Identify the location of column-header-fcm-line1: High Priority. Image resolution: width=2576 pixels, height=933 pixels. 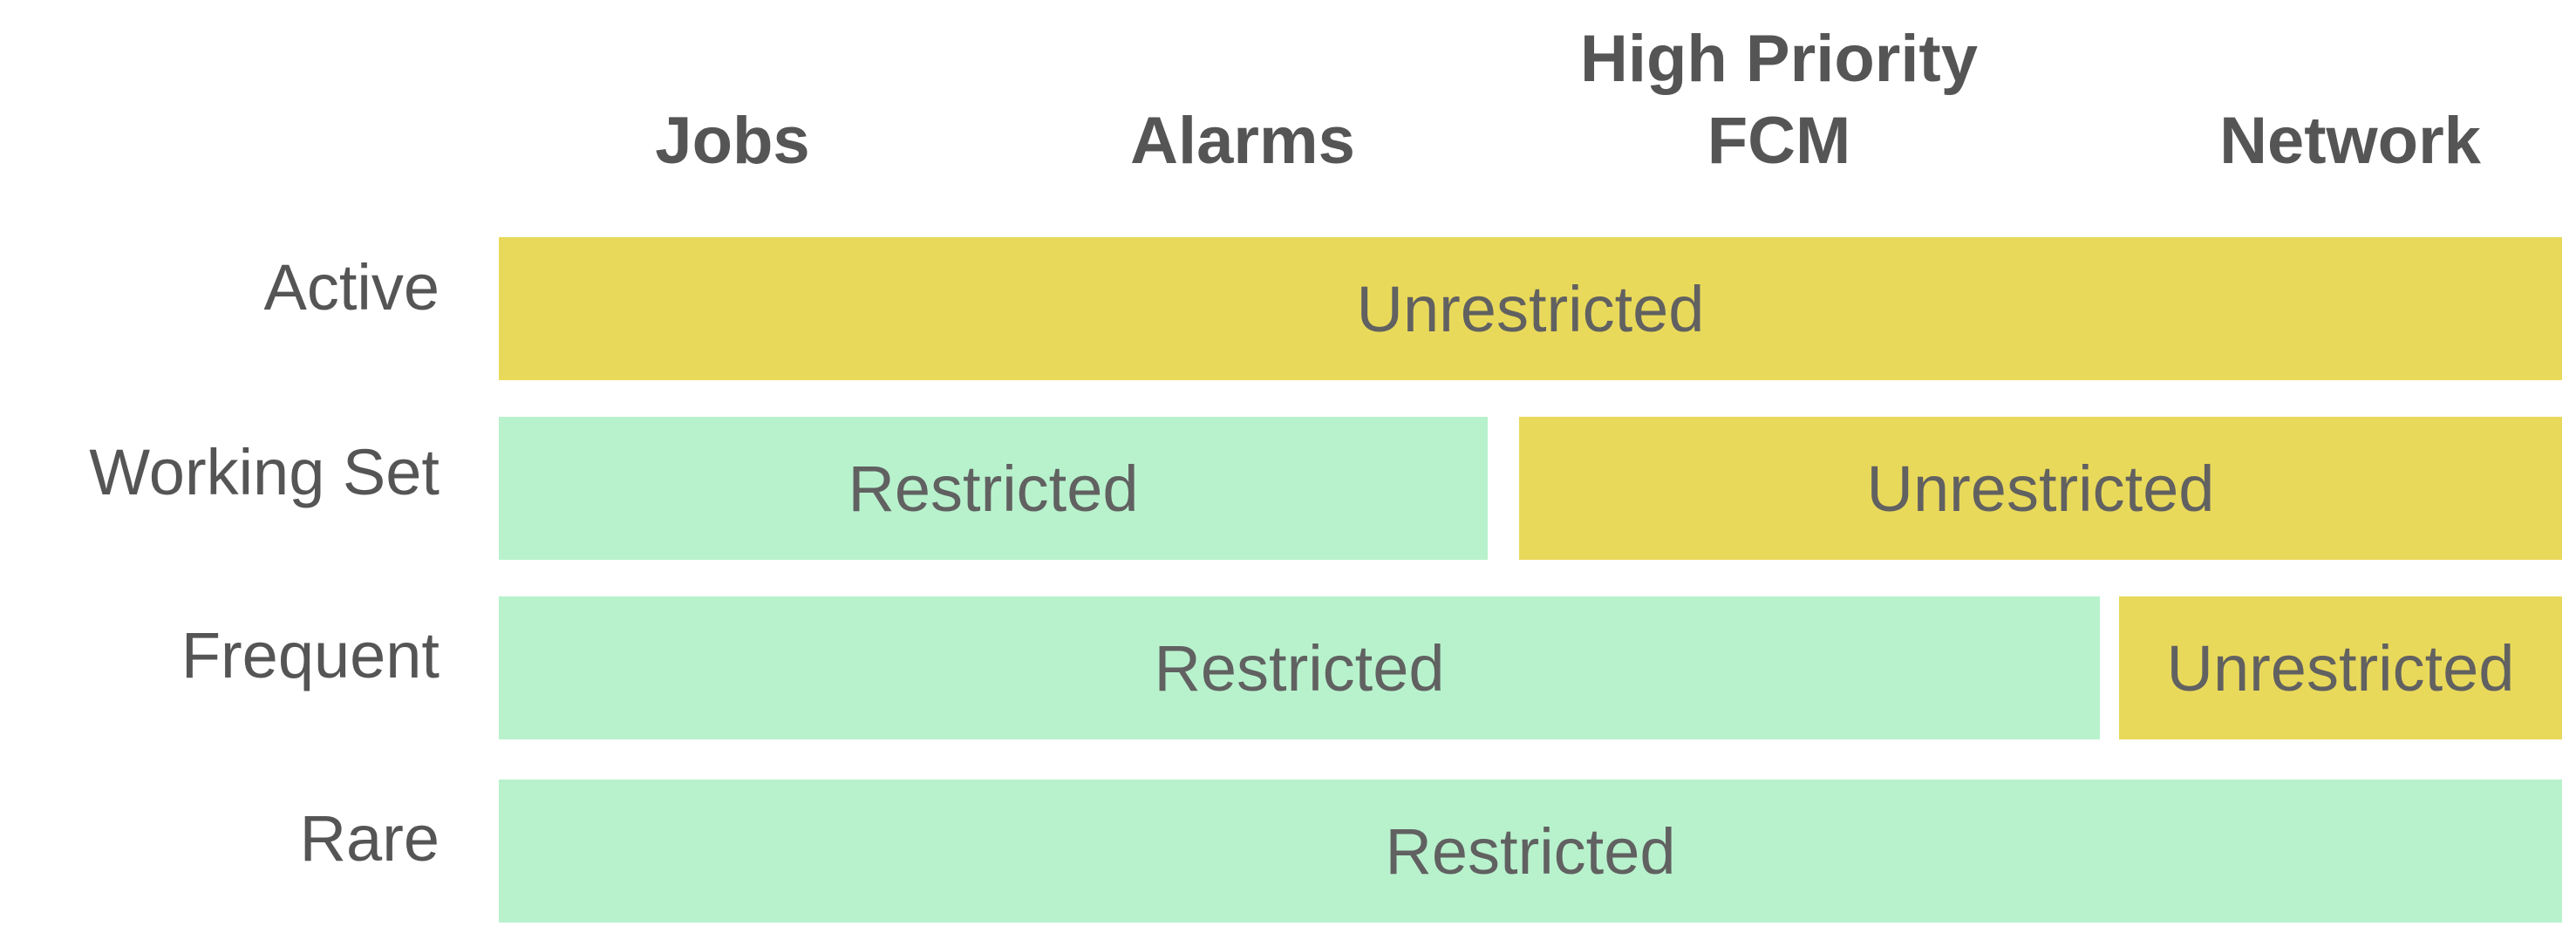
(1779, 59).